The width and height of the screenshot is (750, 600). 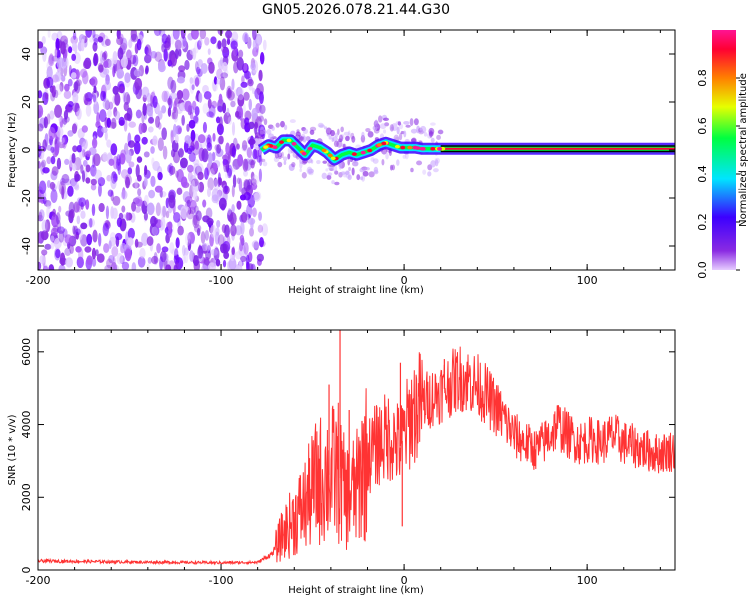 I want to click on spectrogram-x-label: Height of straight line (km), so click(x=356, y=290).